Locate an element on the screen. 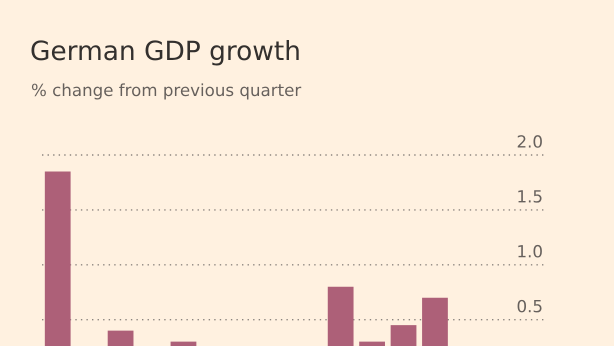 This screenshot has height=346, width=614. y-tick-label: 0.5 is located at coordinates (530, 306).